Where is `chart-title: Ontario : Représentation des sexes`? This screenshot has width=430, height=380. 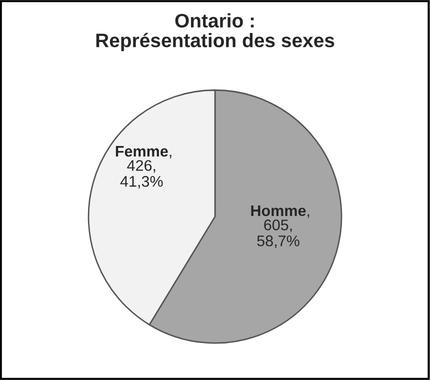
chart-title: Ontario : Représentation des sexes is located at coordinates (215, 32).